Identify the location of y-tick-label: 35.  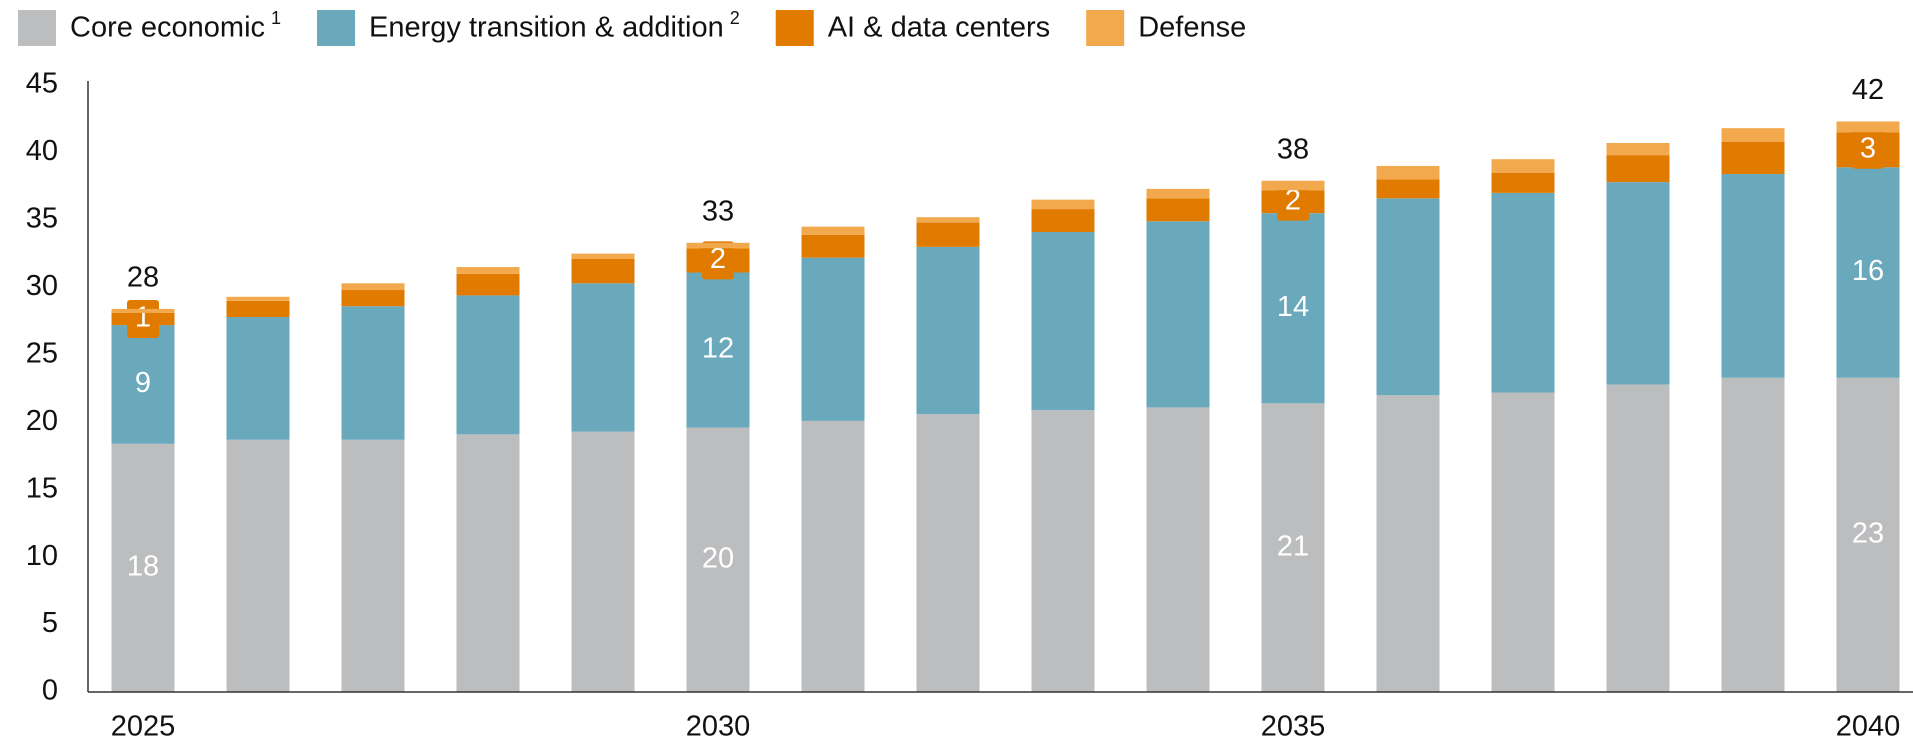
(42, 219).